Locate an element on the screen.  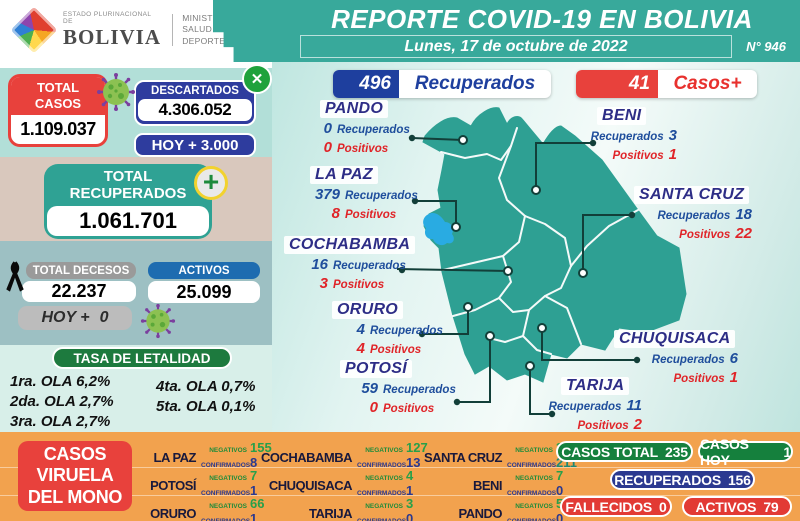
discarded-box: DESCARTADOS 4.306.052 is located at coordinates (195, 103).